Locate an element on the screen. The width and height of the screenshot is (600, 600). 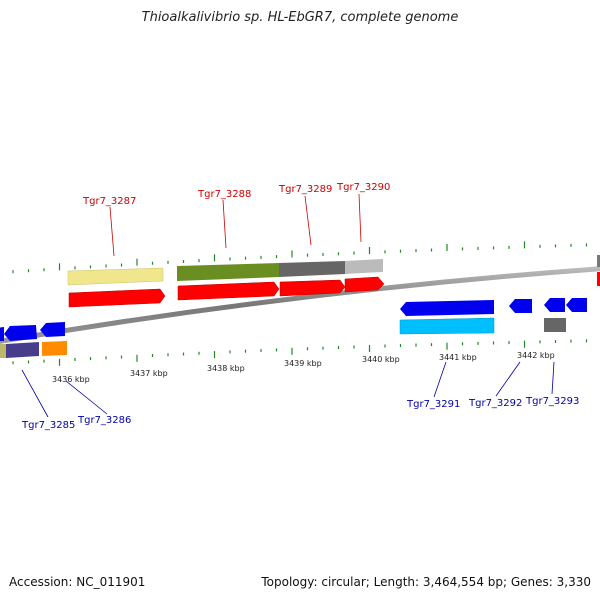
feature-edge-right is located at coordinates (598, 261).